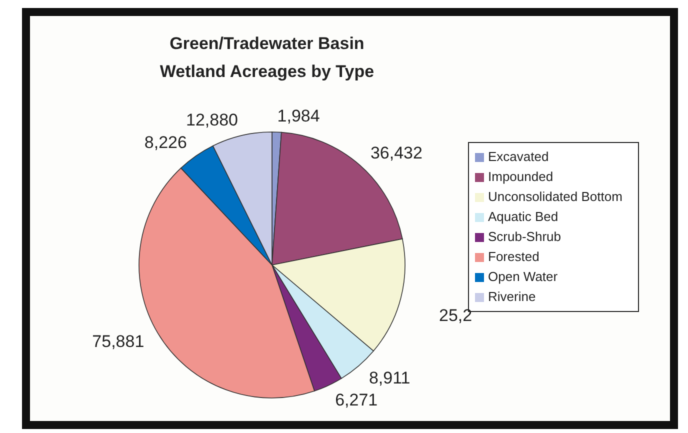 The image size is (688, 433). What do you see at coordinates (118, 342) in the screenshot?
I see `data-label: 75,881` at bounding box center [118, 342].